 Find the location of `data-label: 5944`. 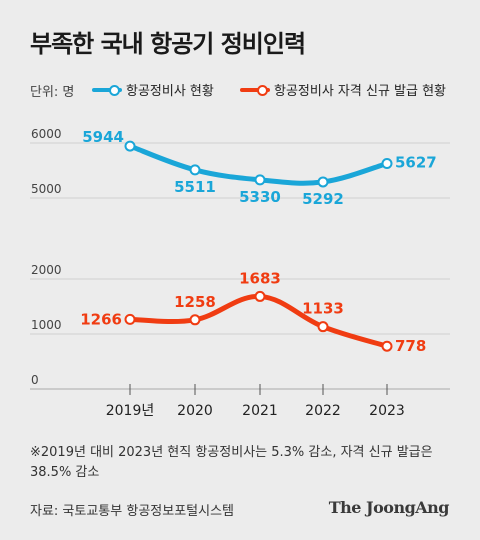

data-label: 5944 is located at coordinates (103, 137).